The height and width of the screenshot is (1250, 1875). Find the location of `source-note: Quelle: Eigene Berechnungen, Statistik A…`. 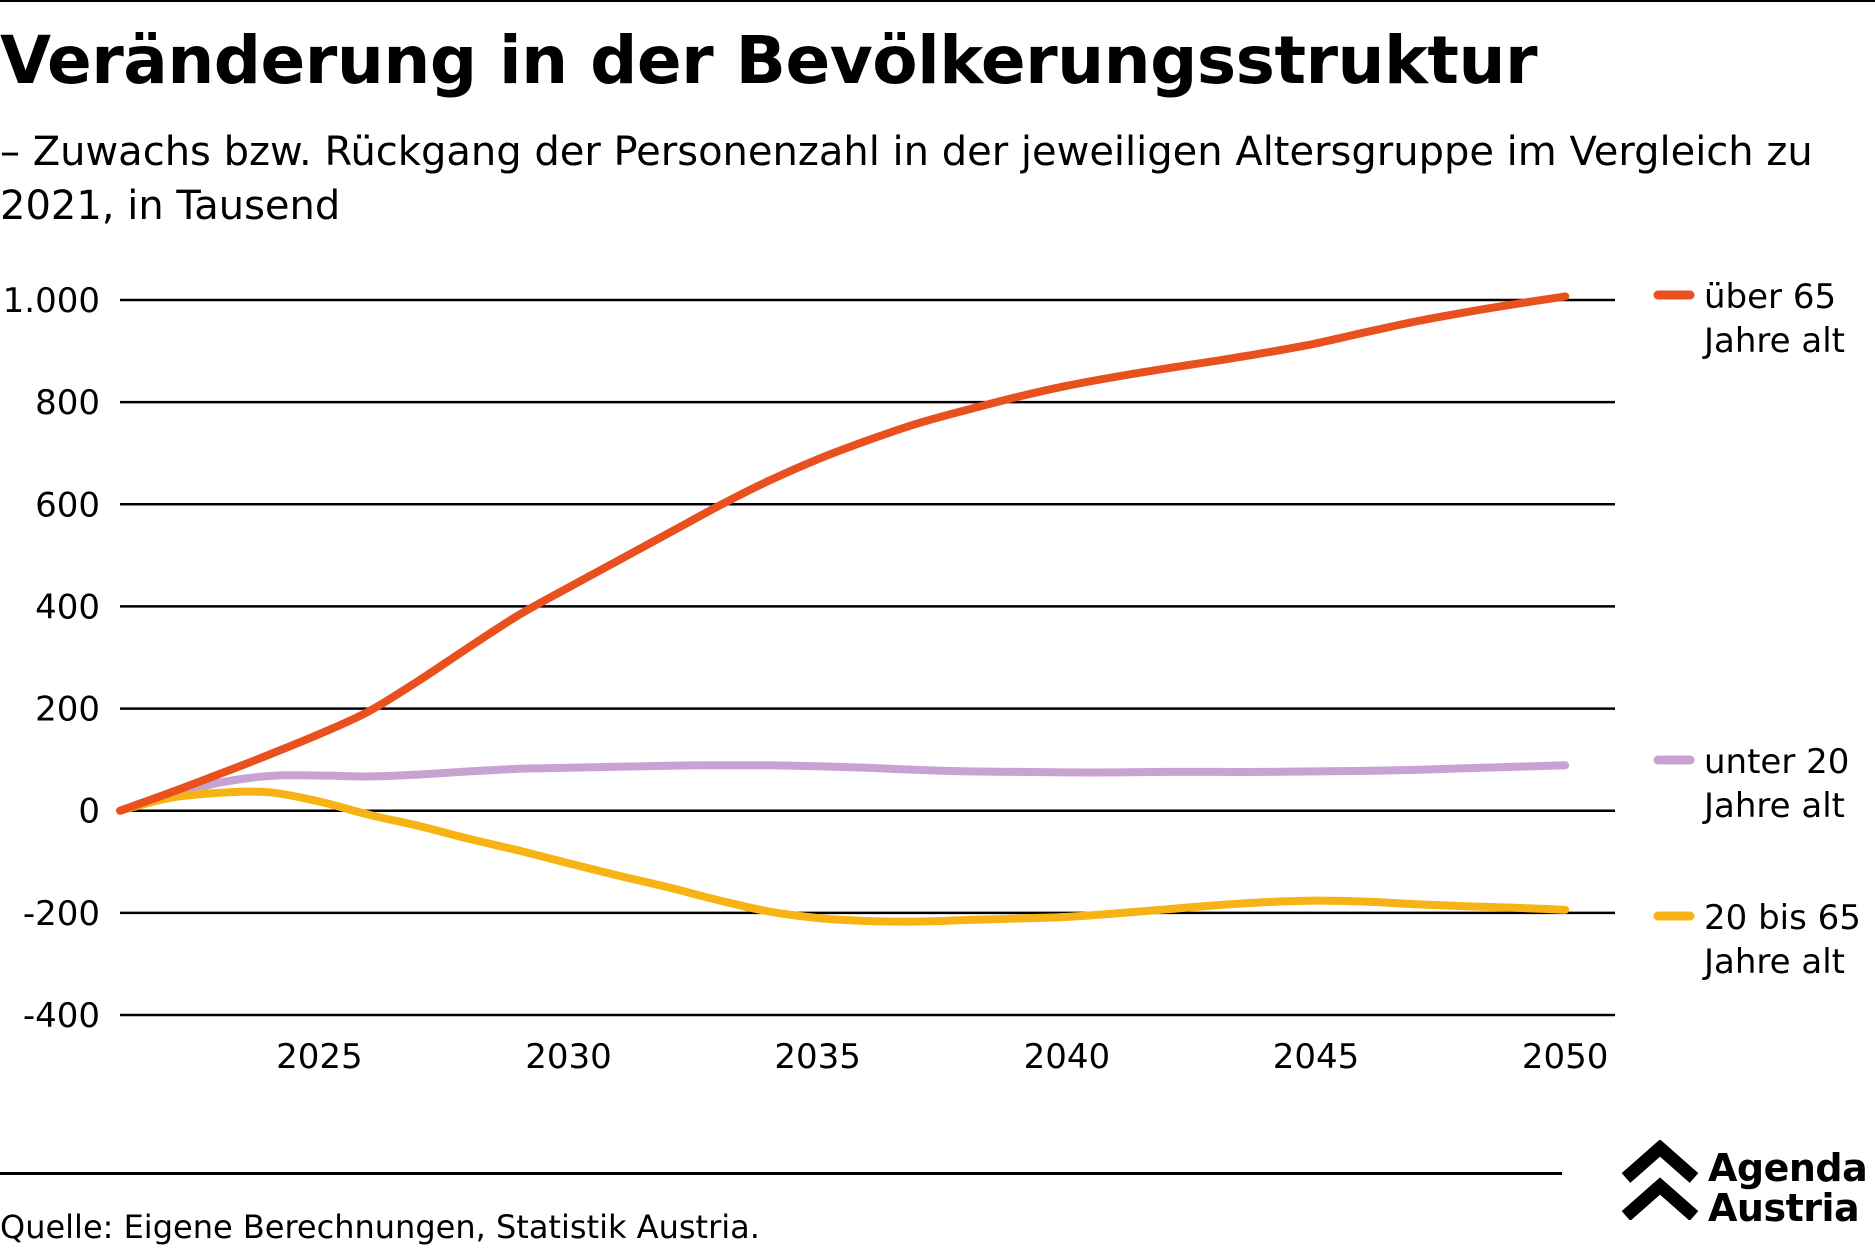

source-note: Quelle: Eigene Berechnungen, Statistik A… is located at coordinates (380, 1227).